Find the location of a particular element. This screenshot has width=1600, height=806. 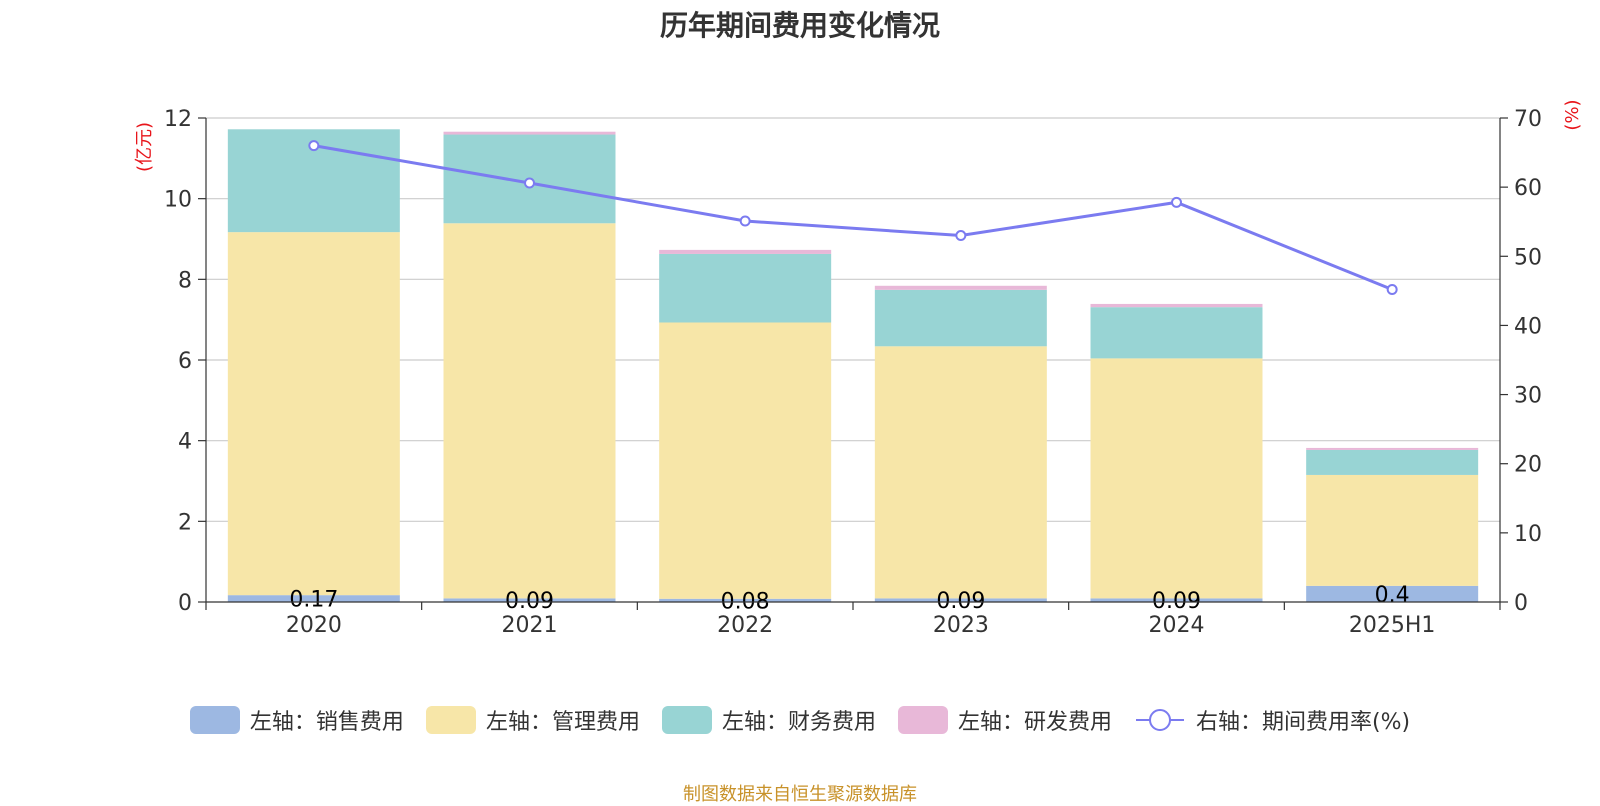

legend-item: 左轴：销售费用 is located at coordinates (296, 720).